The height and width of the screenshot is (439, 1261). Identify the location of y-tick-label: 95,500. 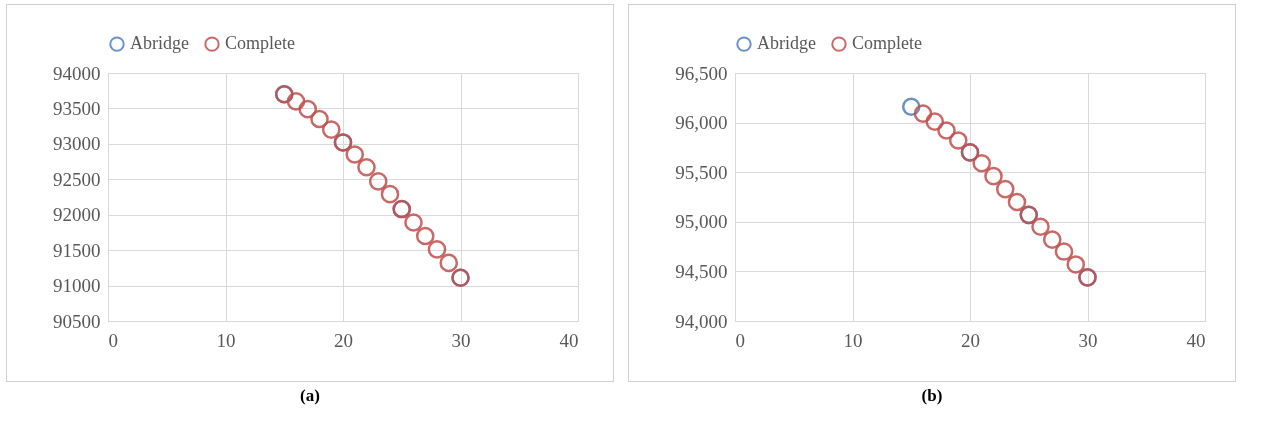
(701, 172).